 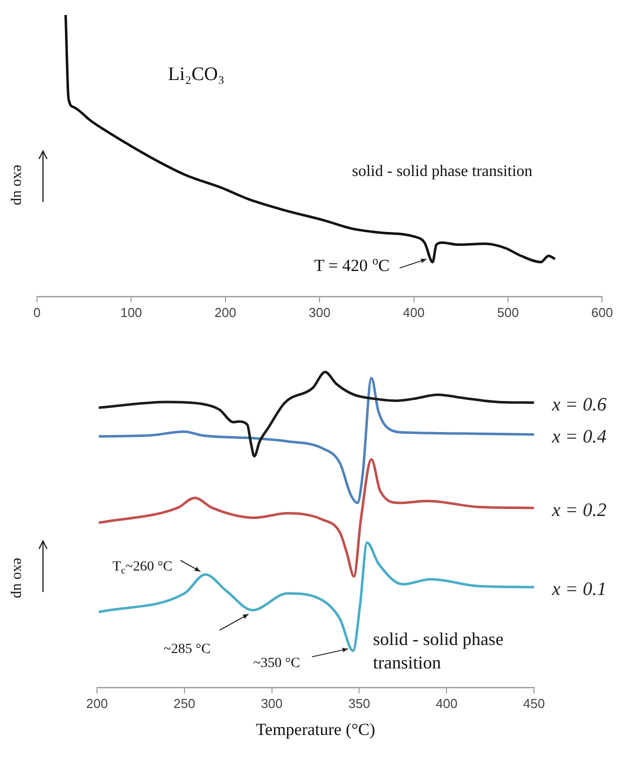 What do you see at coordinates (579, 405) in the screenshot?
I see `series-label: x = 0.6` at bounding box center [579, 405].